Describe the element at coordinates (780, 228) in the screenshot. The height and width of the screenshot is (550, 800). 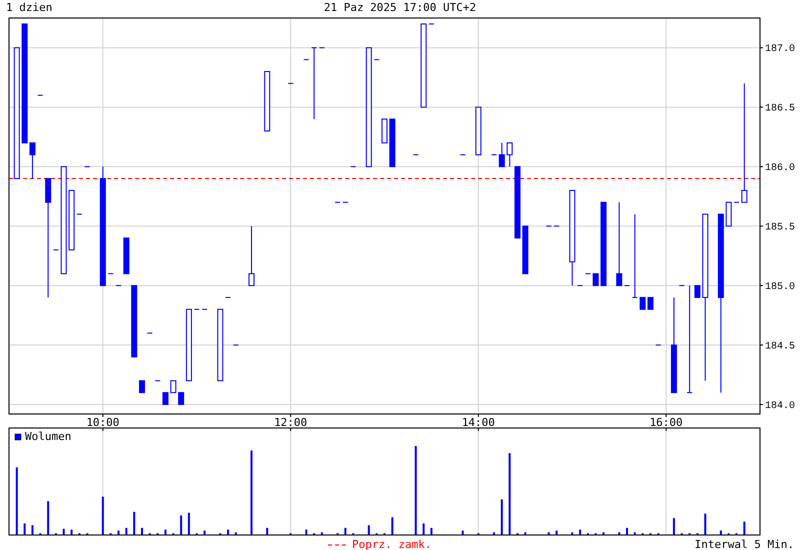
I see `y-tick-label: 185.5` at that location.